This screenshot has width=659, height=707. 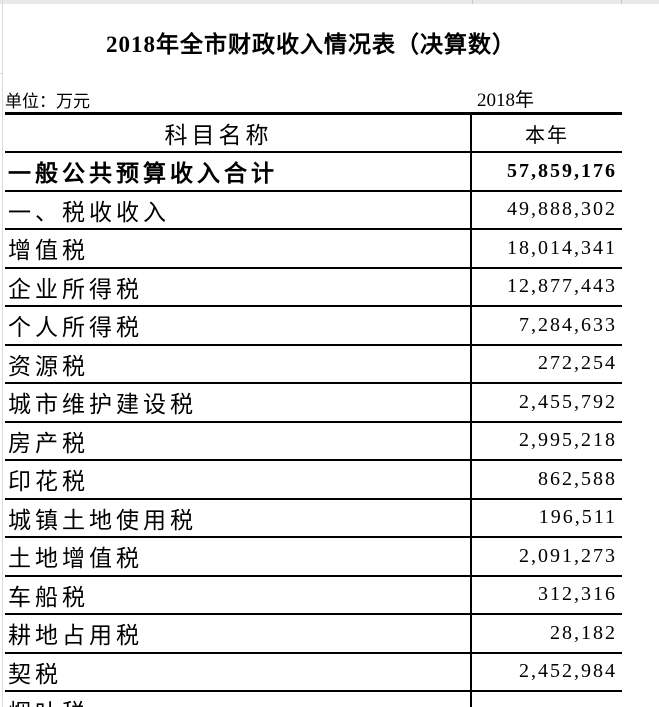 I want to click on table-row: 土地增值税 2,091,273, so click(x=313, y=557).